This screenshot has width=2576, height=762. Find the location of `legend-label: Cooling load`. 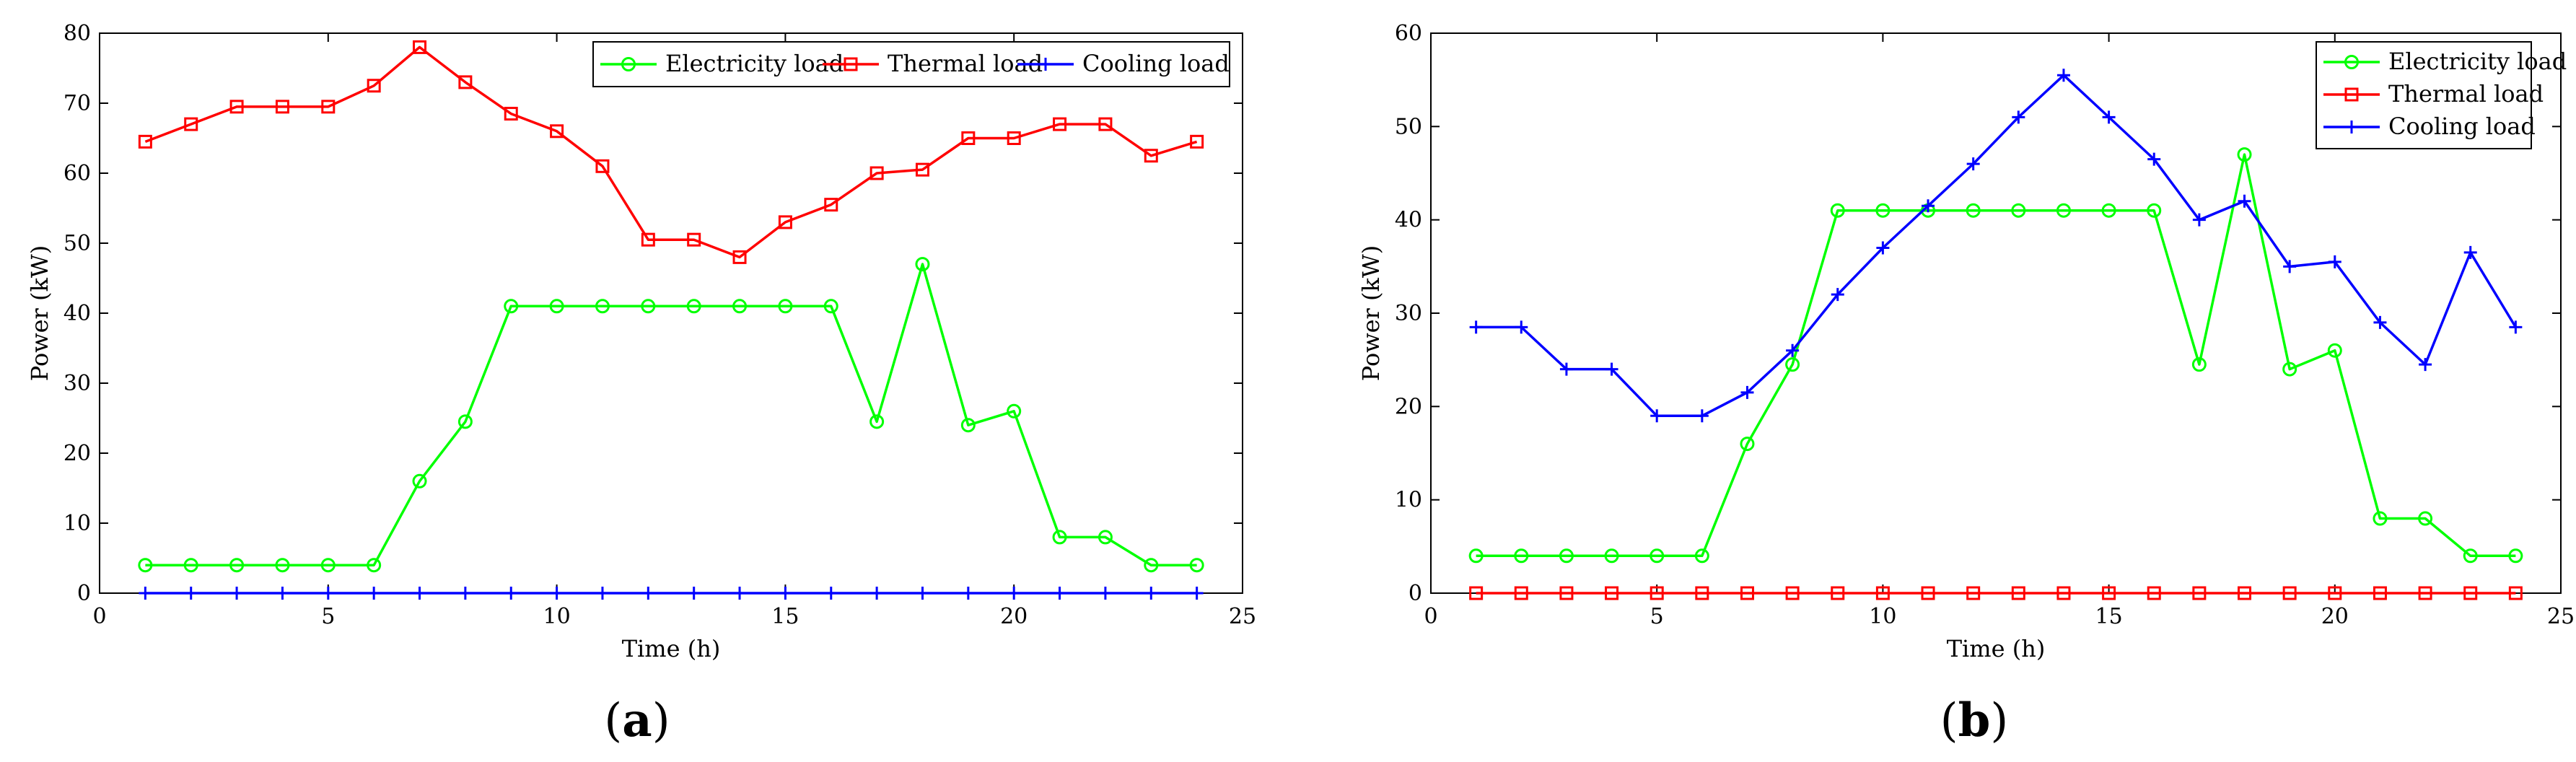

legend-label: Cooling load is located at coordinates (2462, 126).